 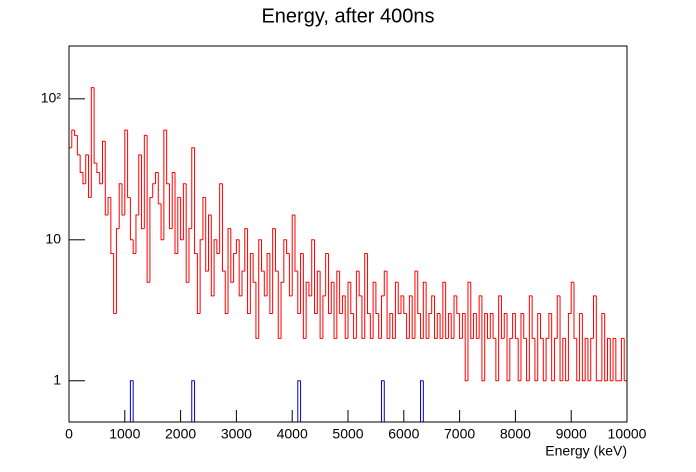 What do you see at coordinates (403, 434) in the screenshot?
I see `x-tick-label: 6000` at bounding box center [403, 434].